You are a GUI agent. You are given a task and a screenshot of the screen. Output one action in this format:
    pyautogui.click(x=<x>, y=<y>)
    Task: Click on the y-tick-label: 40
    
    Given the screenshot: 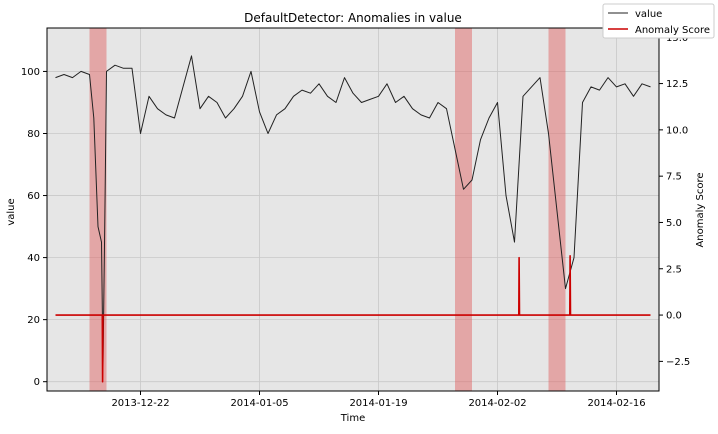 What is the action you would take?
    pyautogui.click(x=33, y=258)
    